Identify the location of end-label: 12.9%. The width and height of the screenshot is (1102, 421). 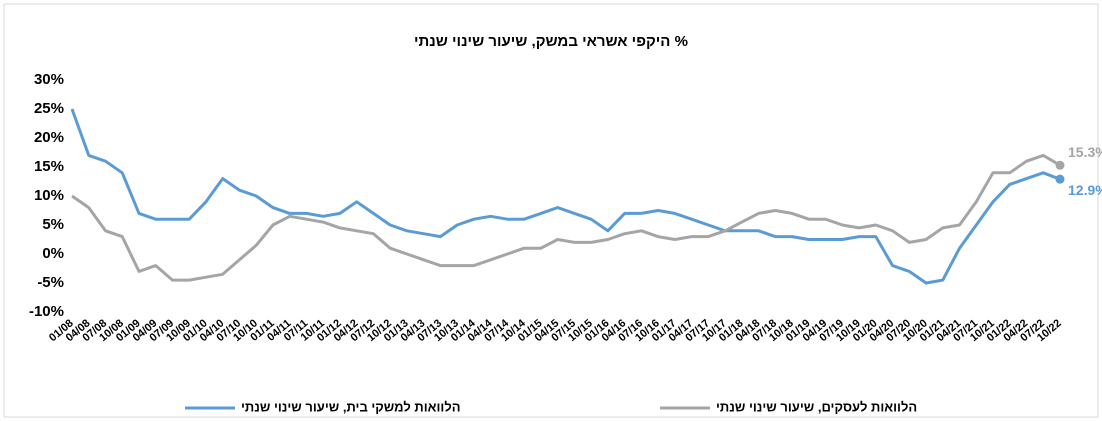
(1085, 190).